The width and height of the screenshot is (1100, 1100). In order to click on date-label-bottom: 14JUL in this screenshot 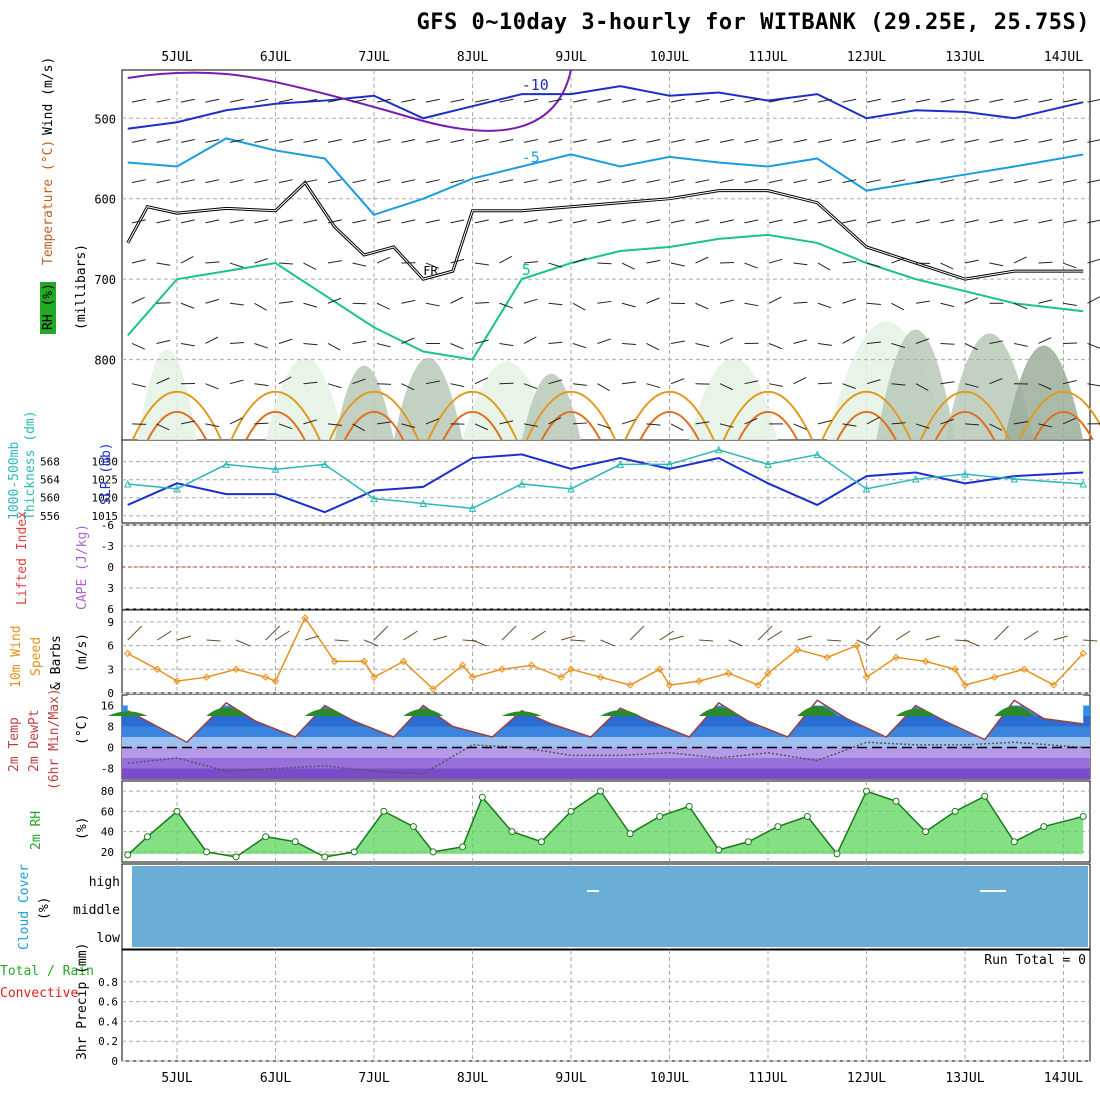, I will do `click(1063, 1078)`.